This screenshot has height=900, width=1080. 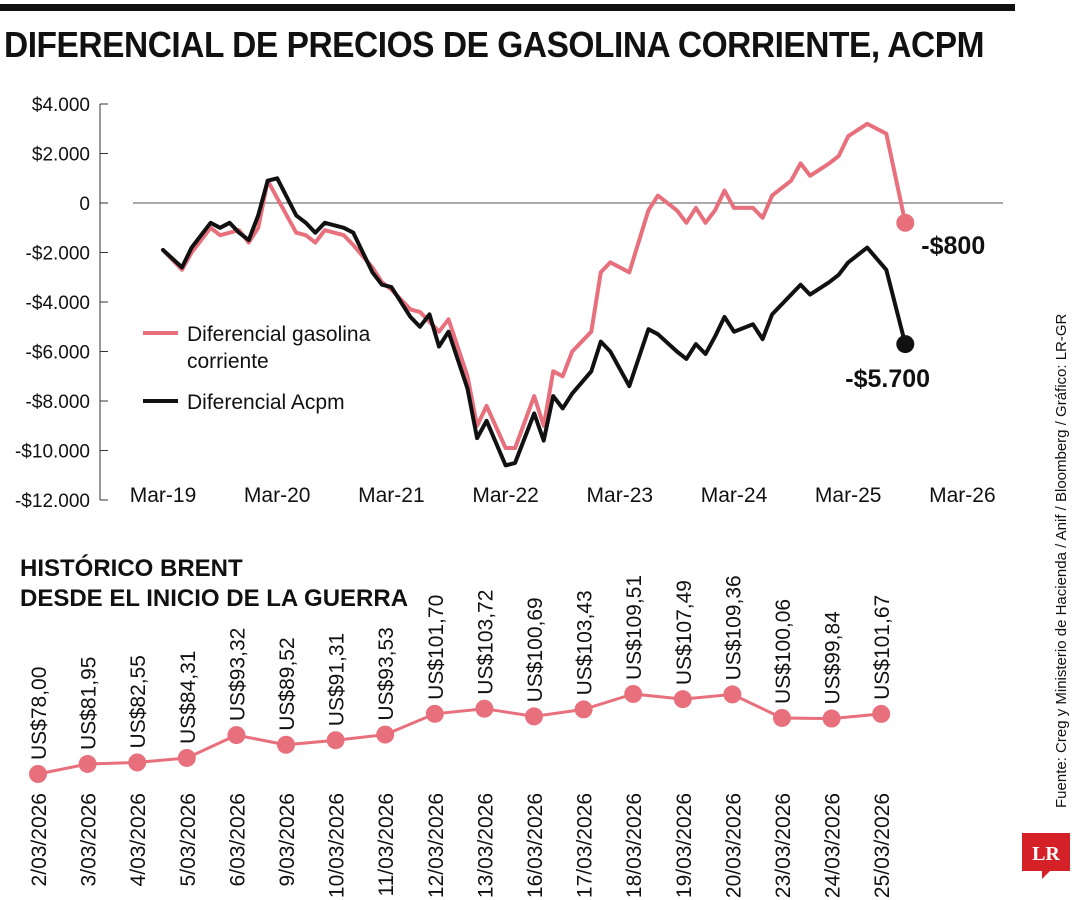 I want to click on brent-date-label: 6/03/2026, so click(x=237, y=839).